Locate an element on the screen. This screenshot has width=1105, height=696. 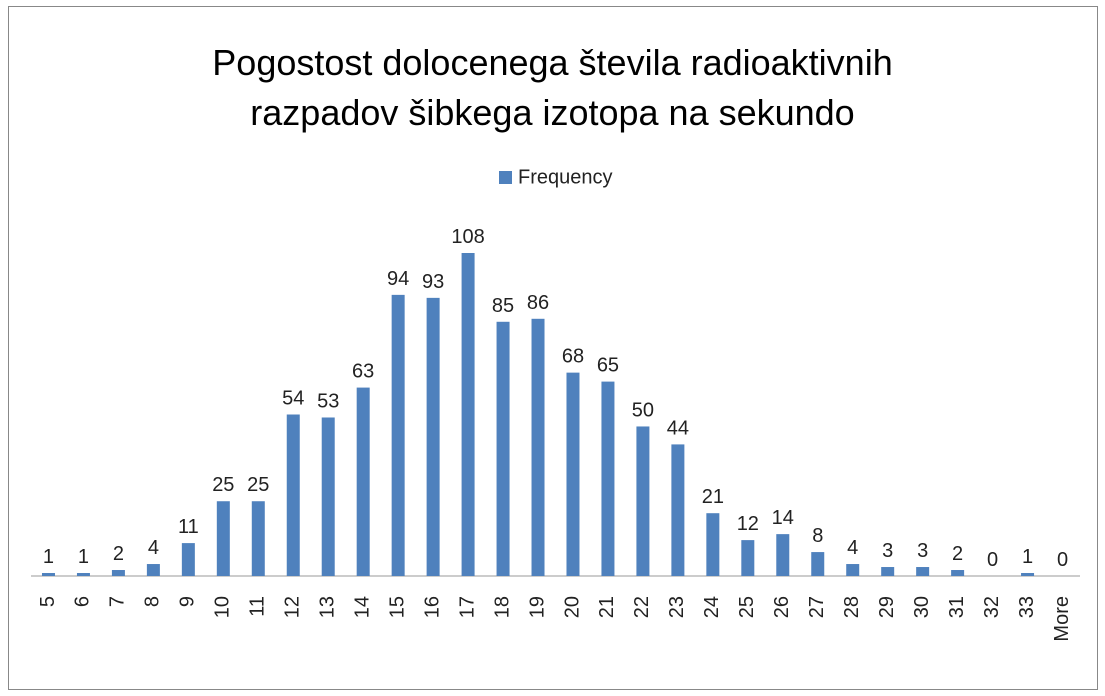
data-label: 50 is located at coordinates (643, 410).